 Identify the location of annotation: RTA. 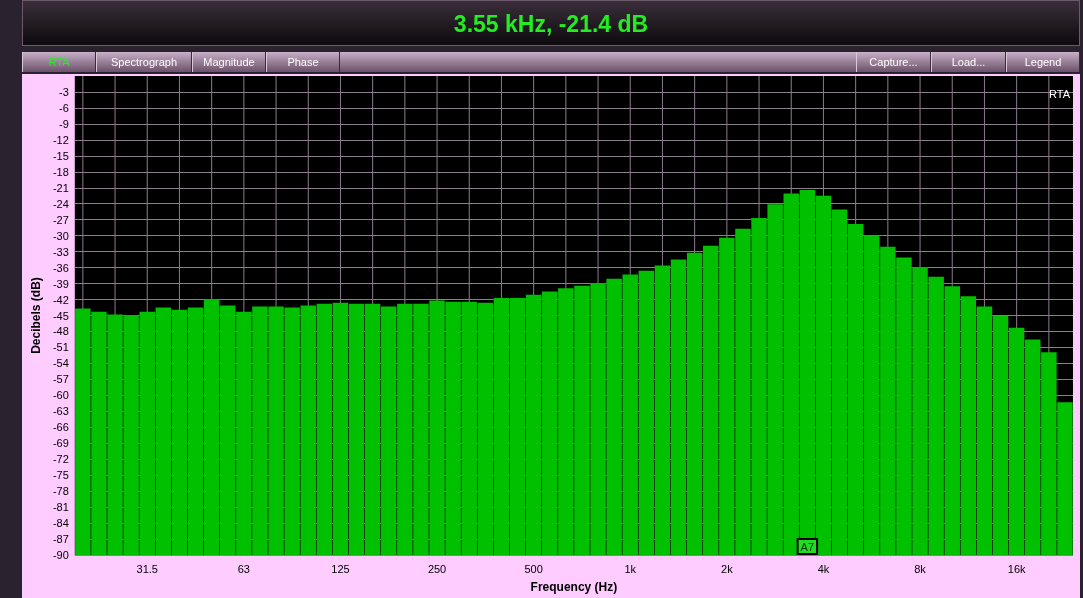
(1060, 93).